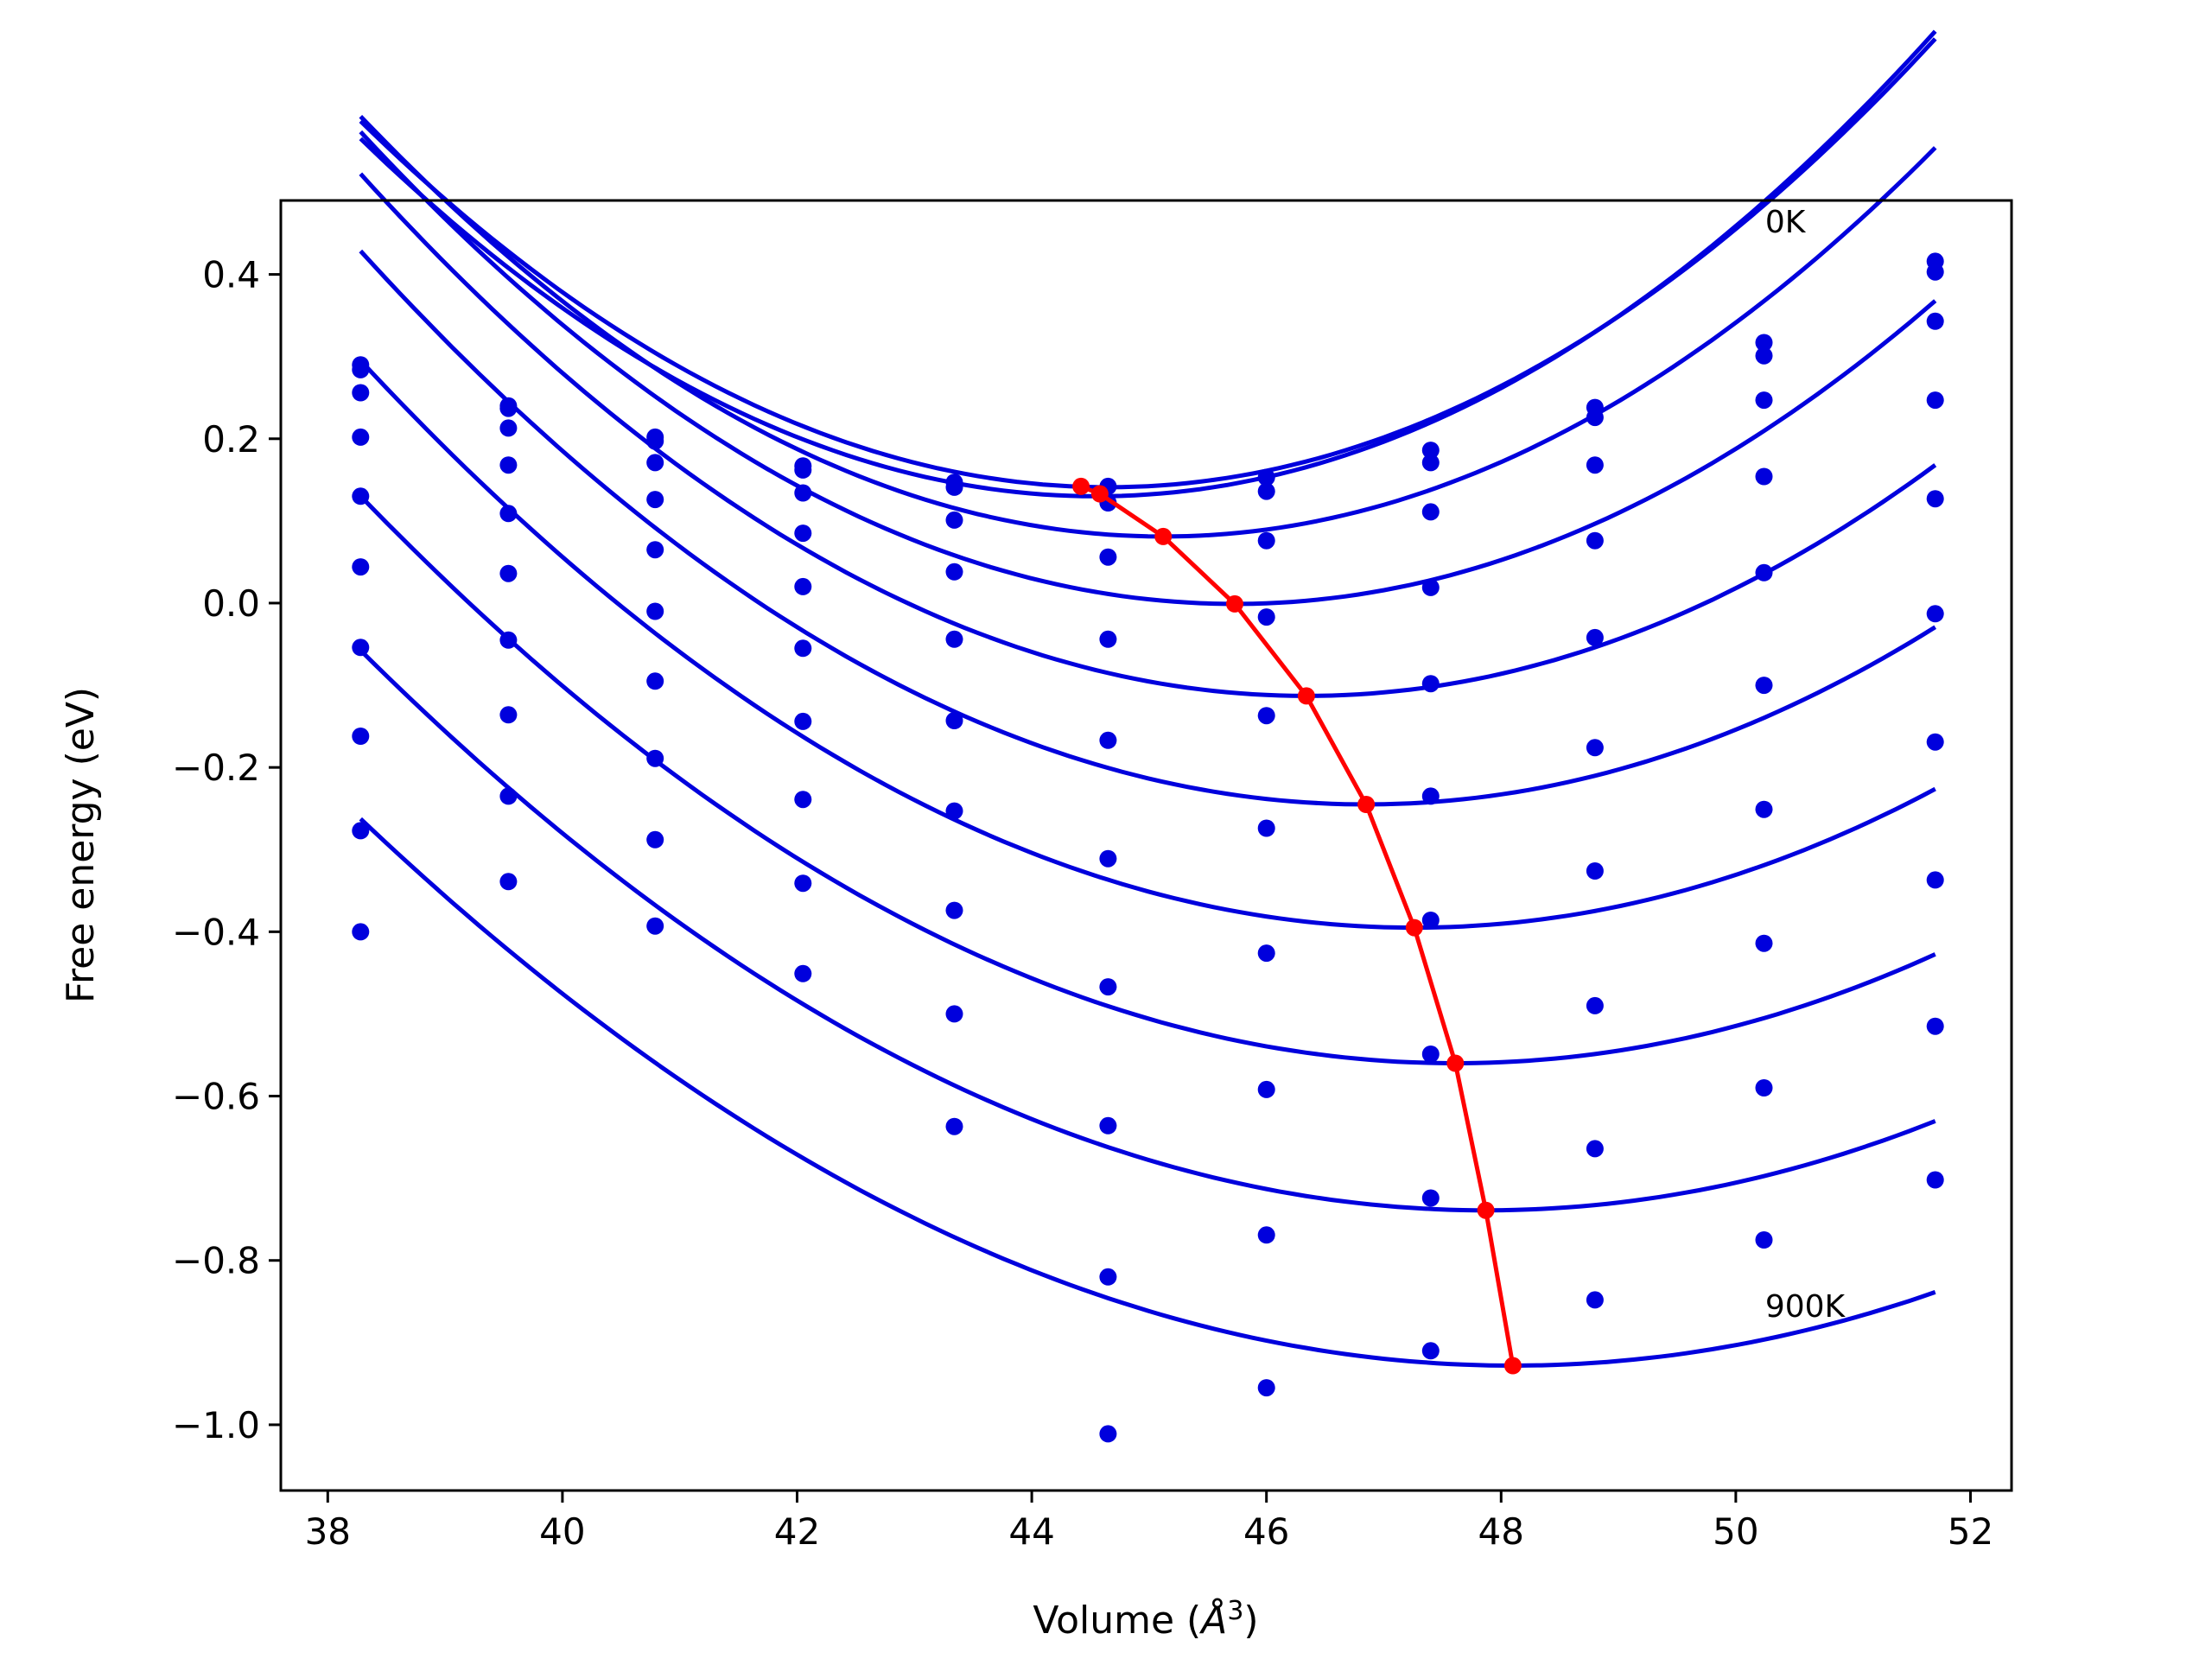 Image resolution: width=2212 pixels, height=1659 pixels. I want to click on y-axis-ticks: 0.4 0.2 0.0 −0.2 −0.4 −0.6 −0.8 −1.0, so click(226, 850).